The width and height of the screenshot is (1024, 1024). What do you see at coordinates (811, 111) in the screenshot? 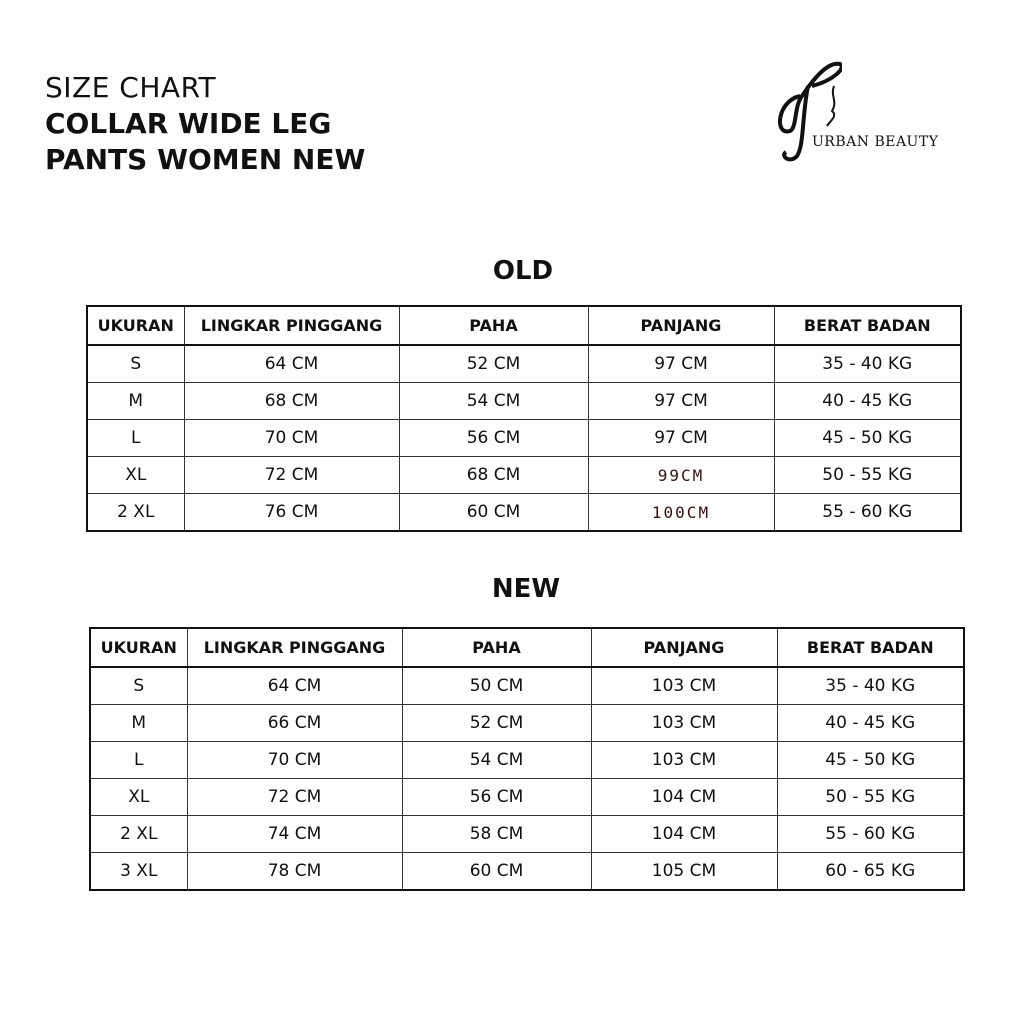
I see `logo-monogram-icon` at bounding box center [811, 111].